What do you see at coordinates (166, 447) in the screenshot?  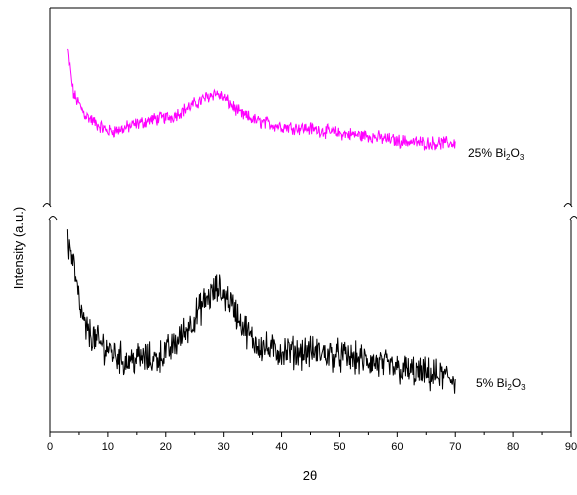 I see `x-tick-label: 20` at bounding box center [166, 447].